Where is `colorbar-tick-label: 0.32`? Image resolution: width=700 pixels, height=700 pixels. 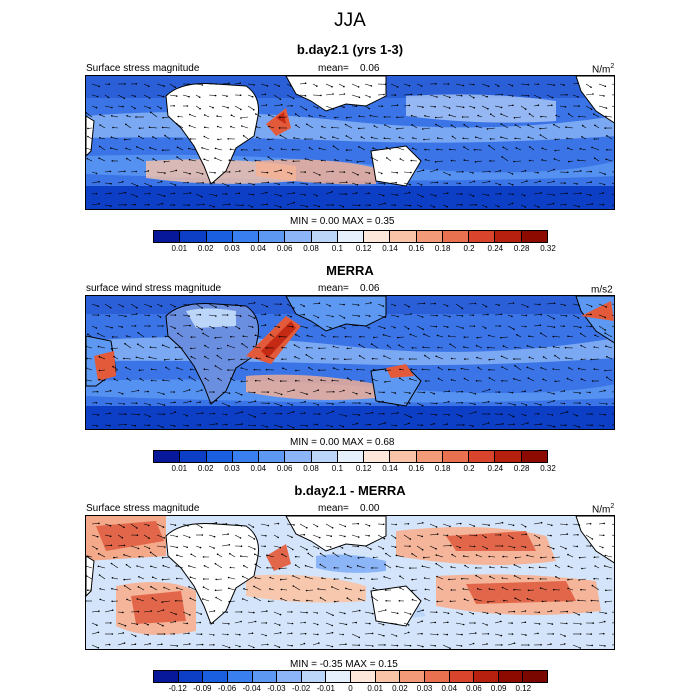
colorbar-tick-label: 0.32 is located at coordinates (548, 248).